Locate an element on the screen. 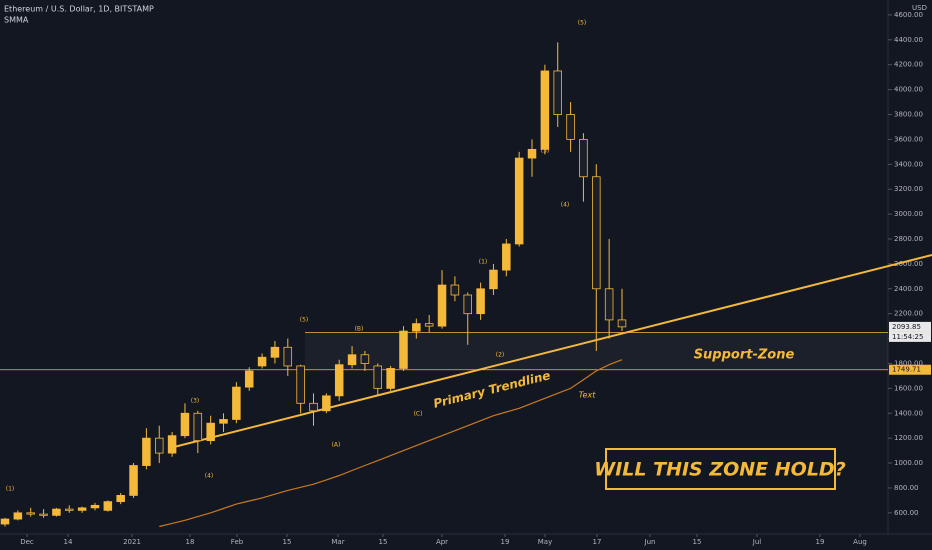  annotation: (5) is located at coordinates (304, 320).